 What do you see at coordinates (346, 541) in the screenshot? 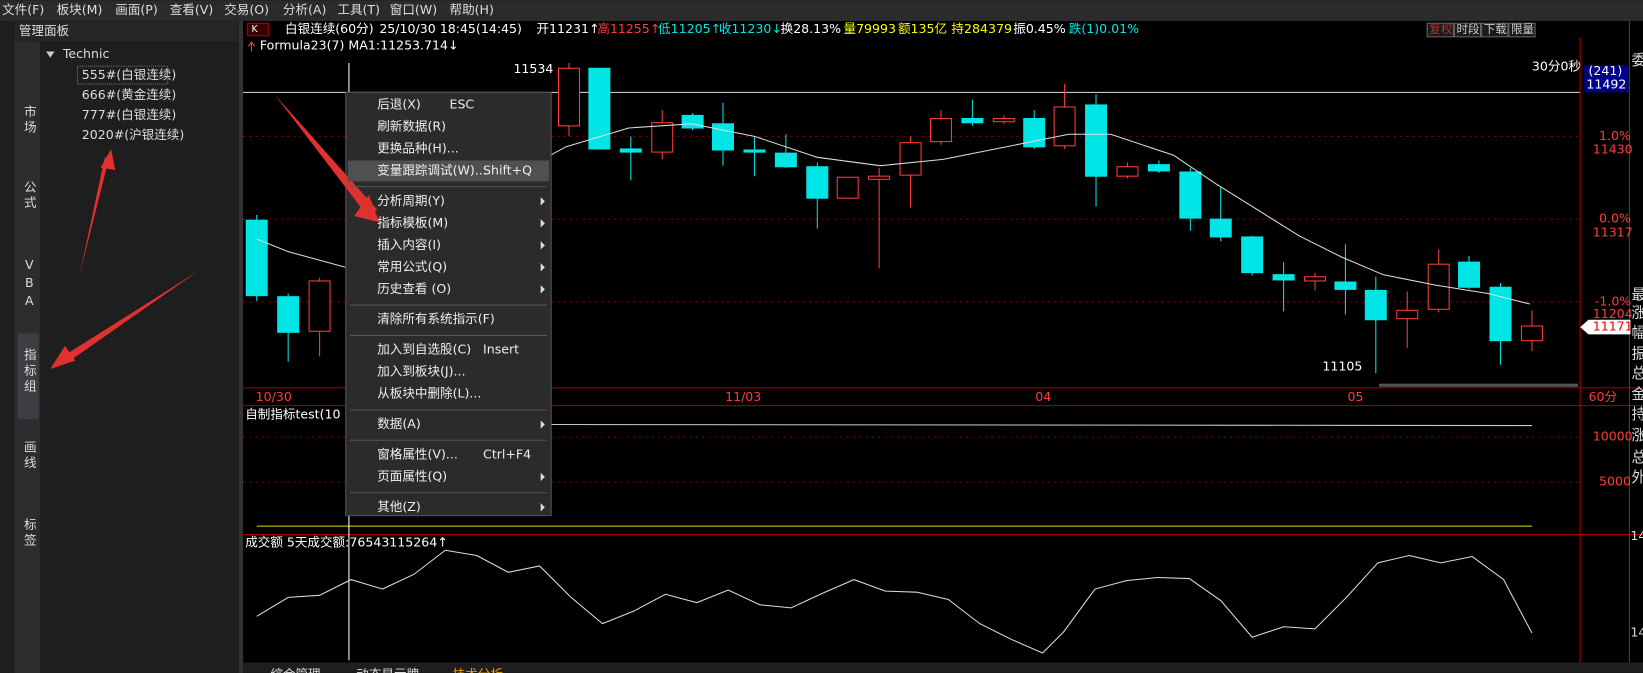
I see `volume-title: 成交额 5天成交额:76543115264↑` at bounding box center [346, 541].